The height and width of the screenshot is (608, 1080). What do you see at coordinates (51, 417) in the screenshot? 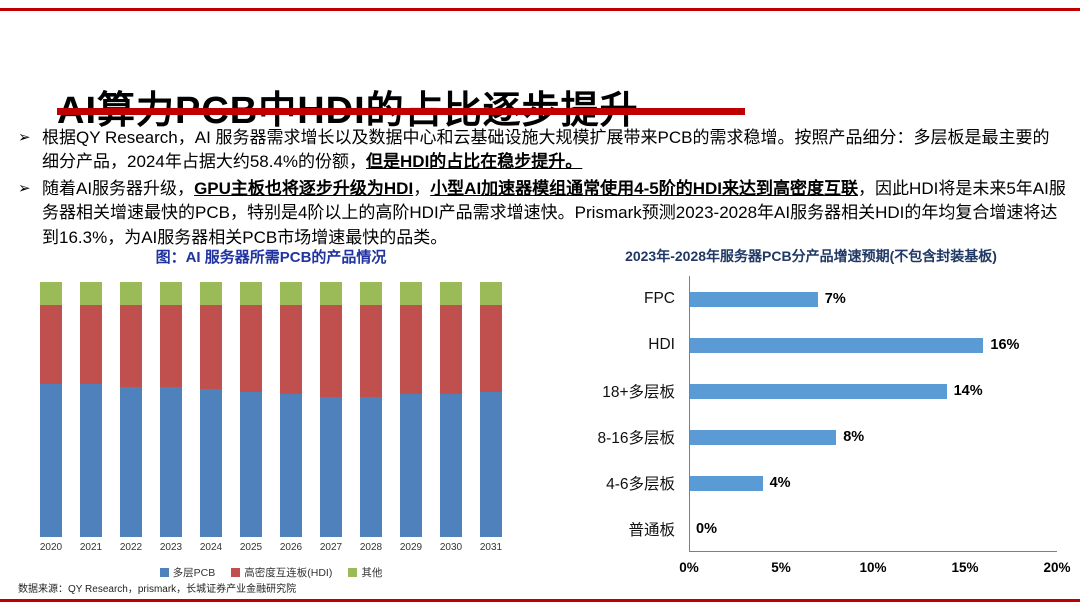
I see `stacked-bar-column-2020: 2020` at bounding box center [51, 417].